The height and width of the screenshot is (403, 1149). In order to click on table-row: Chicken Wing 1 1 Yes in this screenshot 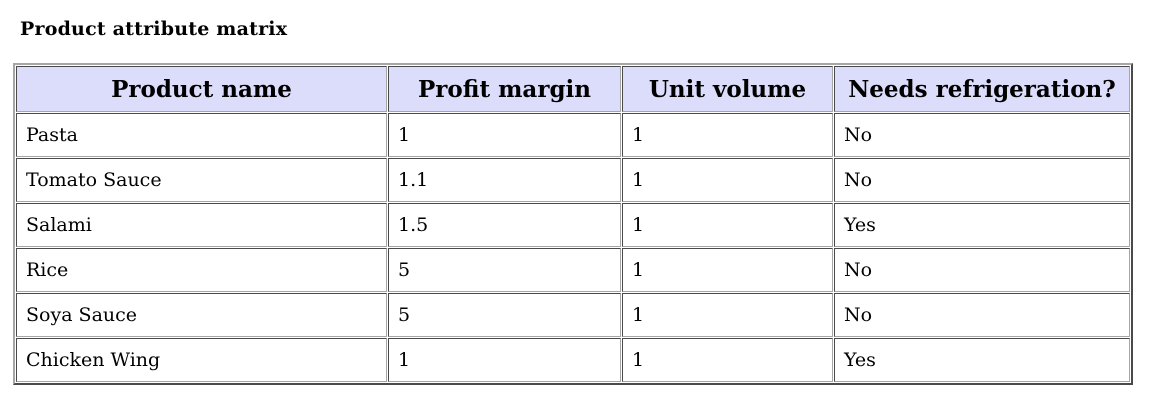, I will do `click(573, 360)`.